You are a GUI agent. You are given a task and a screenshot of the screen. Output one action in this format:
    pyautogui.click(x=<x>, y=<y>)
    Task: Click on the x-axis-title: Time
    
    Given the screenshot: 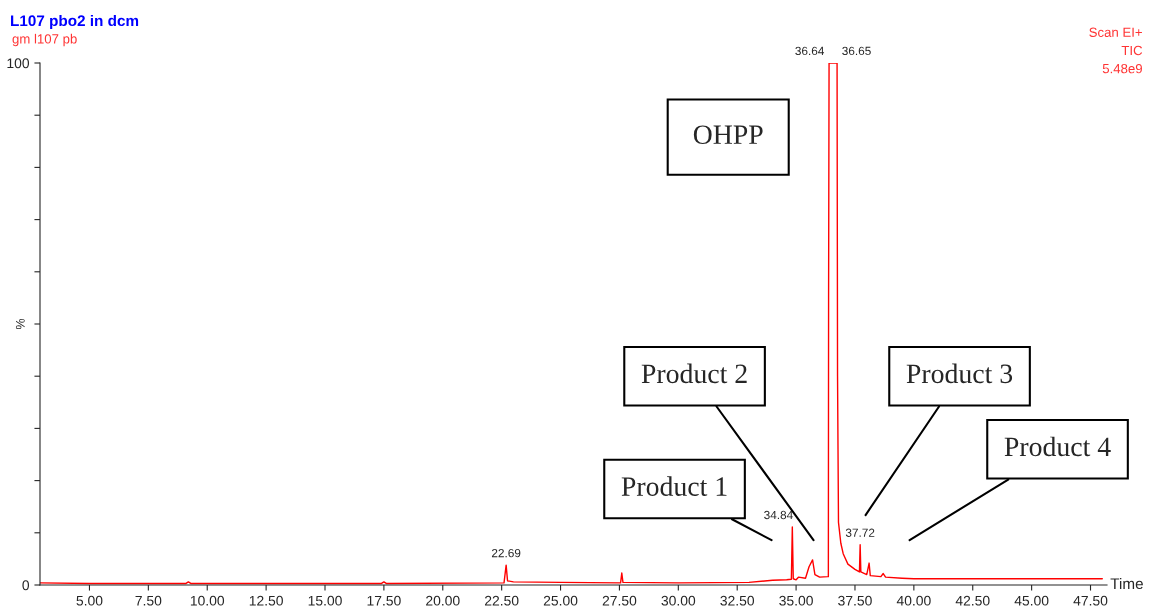 What is the action you would take?
    pyautogui.click(x=1126, y=583)
    